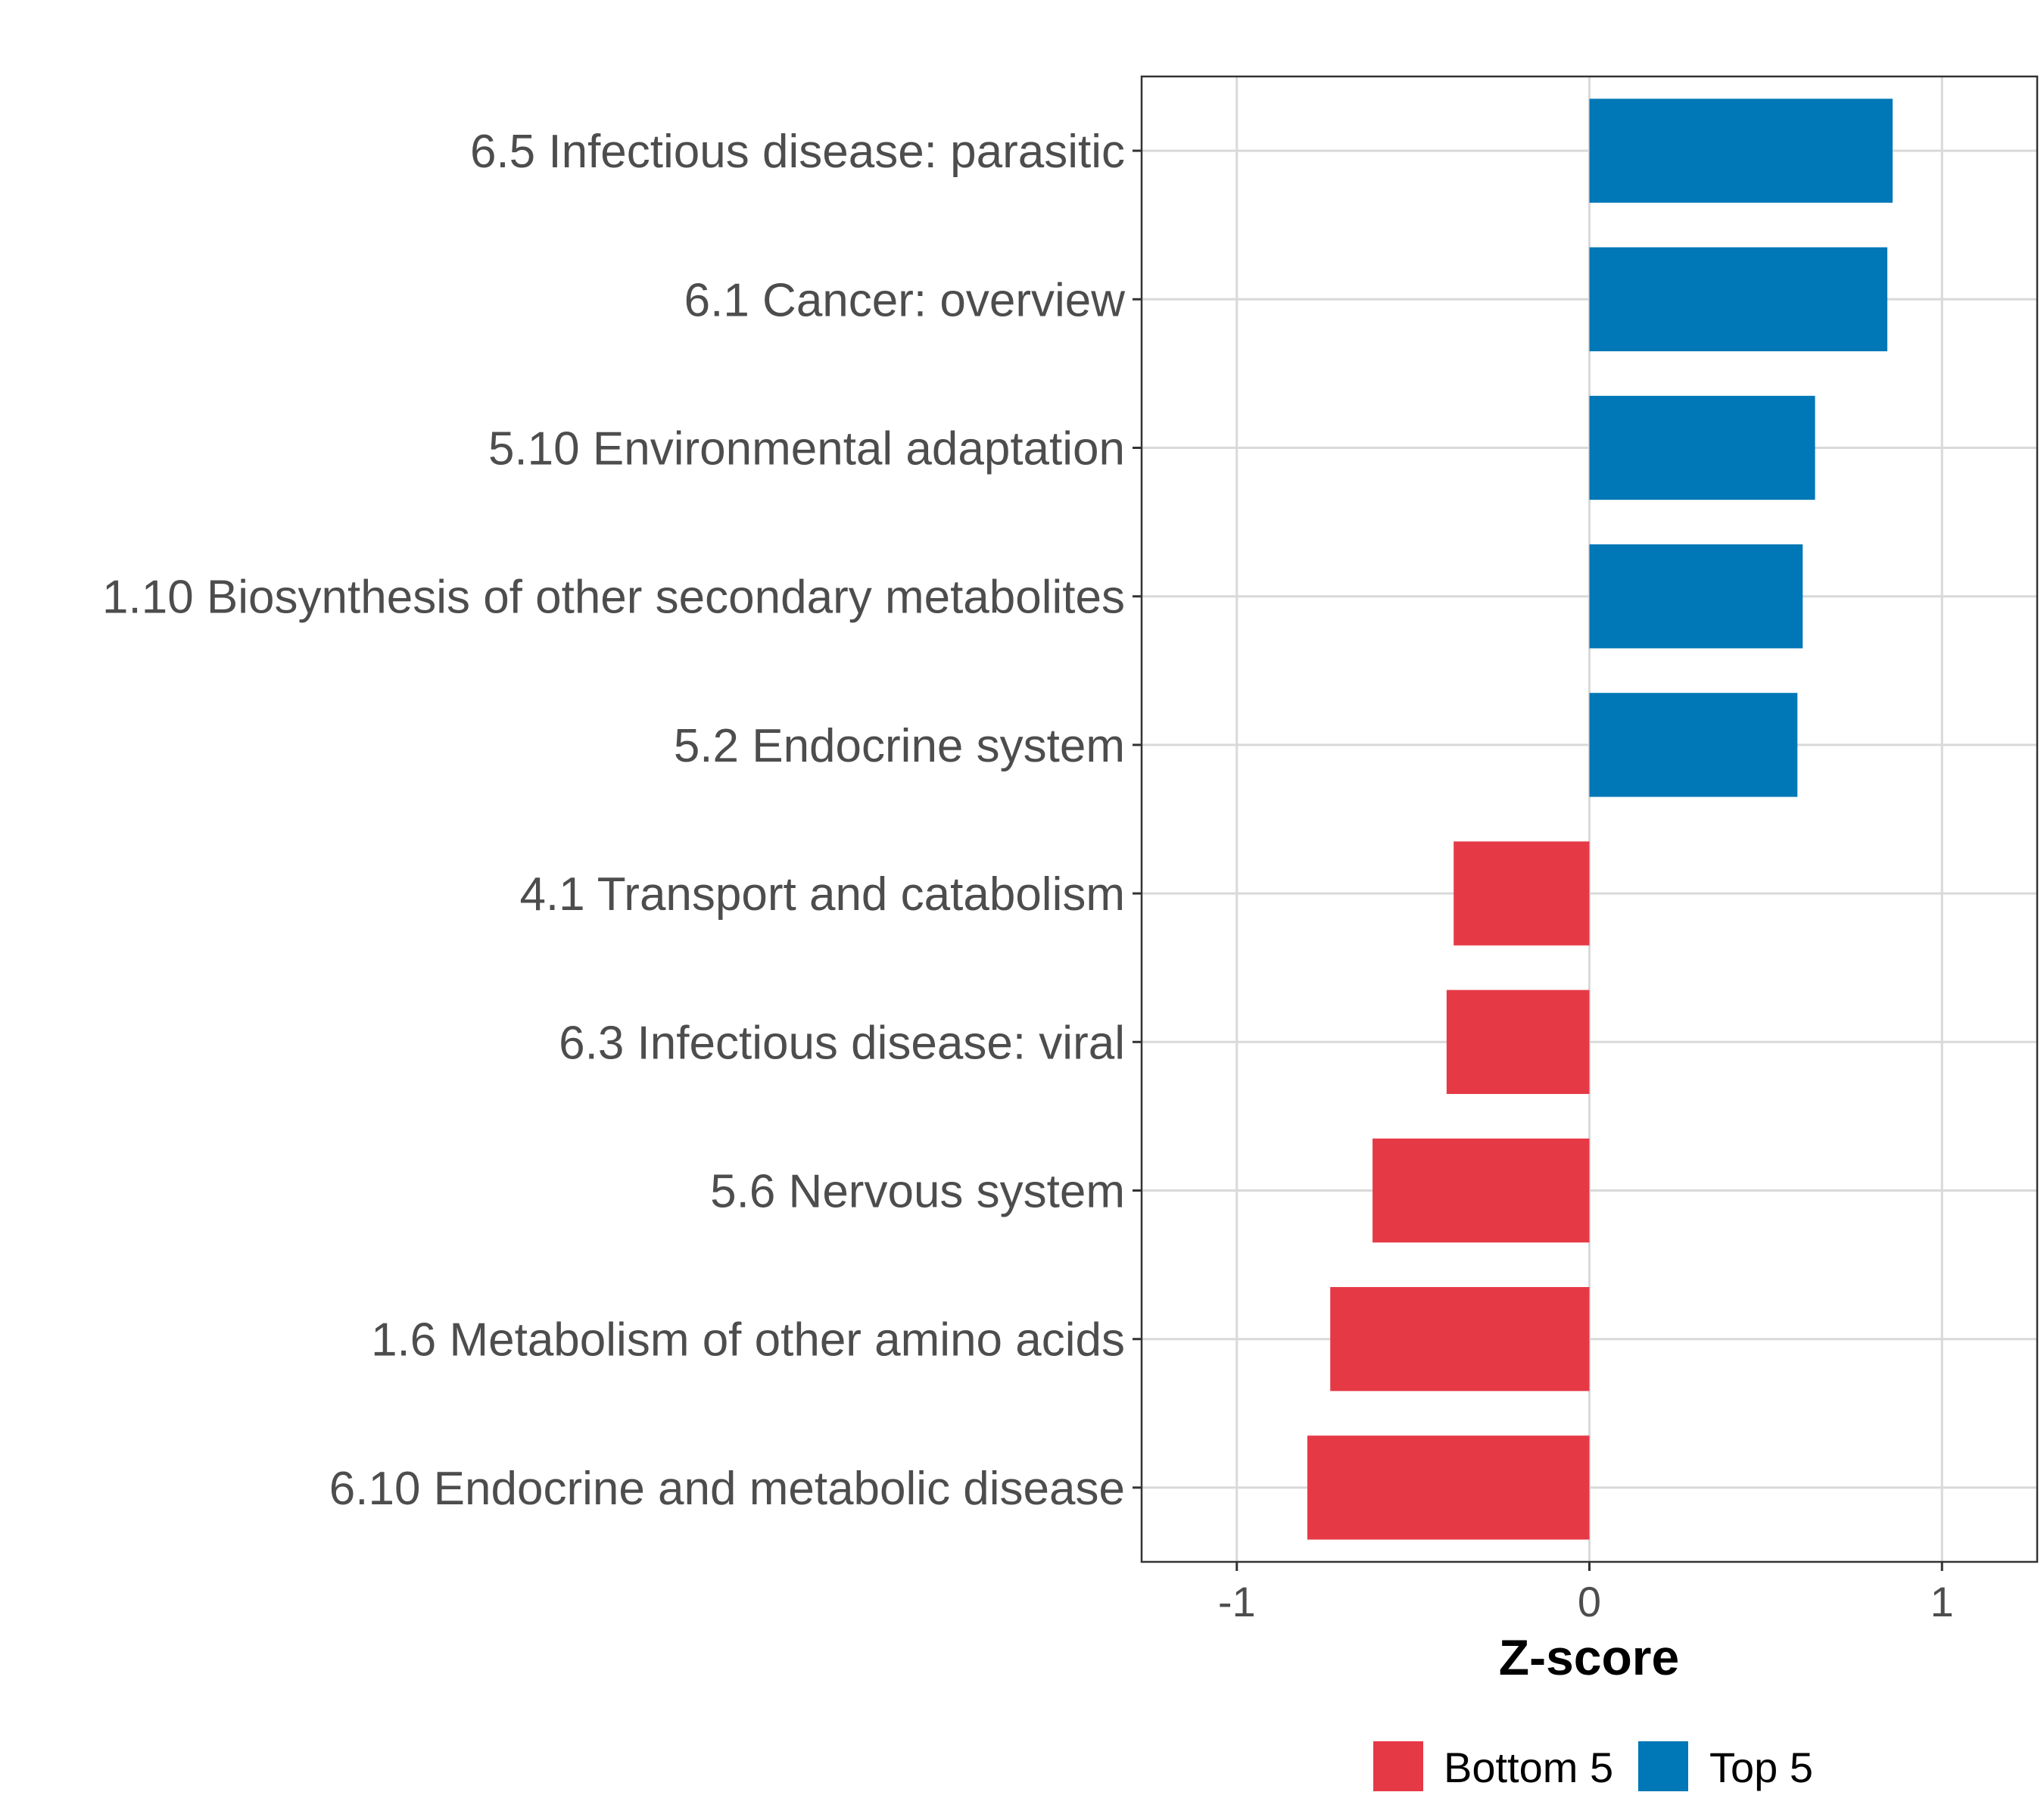 The image size is (2044, 1817). Describe the element at coordinates (1448, 1487) in the screenshot. I see `bar-6-10-endocrine-and-metabolic-disease` at that location.